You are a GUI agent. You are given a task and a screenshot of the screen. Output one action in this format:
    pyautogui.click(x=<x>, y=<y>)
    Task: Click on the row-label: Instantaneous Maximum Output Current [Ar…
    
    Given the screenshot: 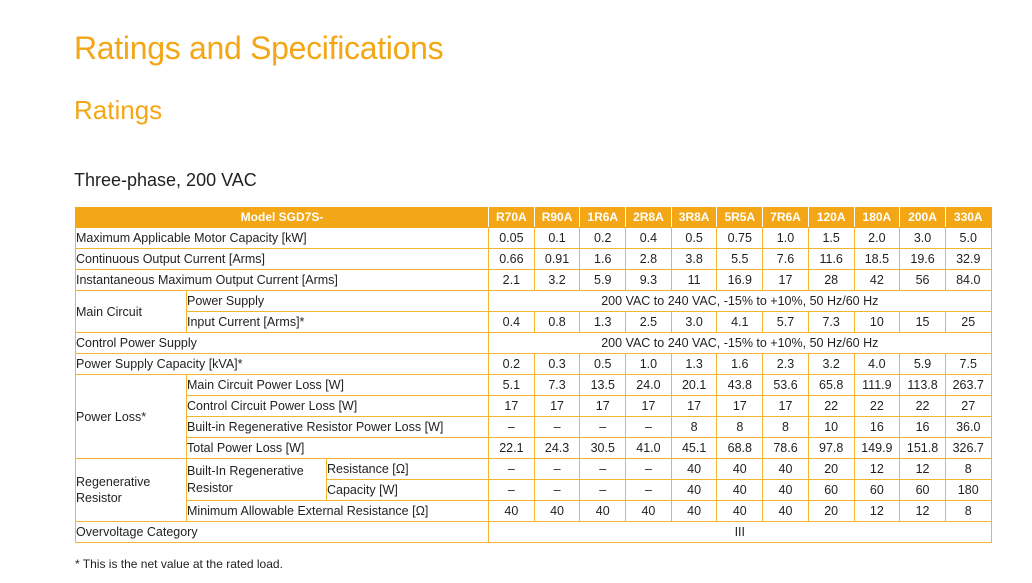 What is the action you would take?
    pyautogui.click(x=282, y=280)
    